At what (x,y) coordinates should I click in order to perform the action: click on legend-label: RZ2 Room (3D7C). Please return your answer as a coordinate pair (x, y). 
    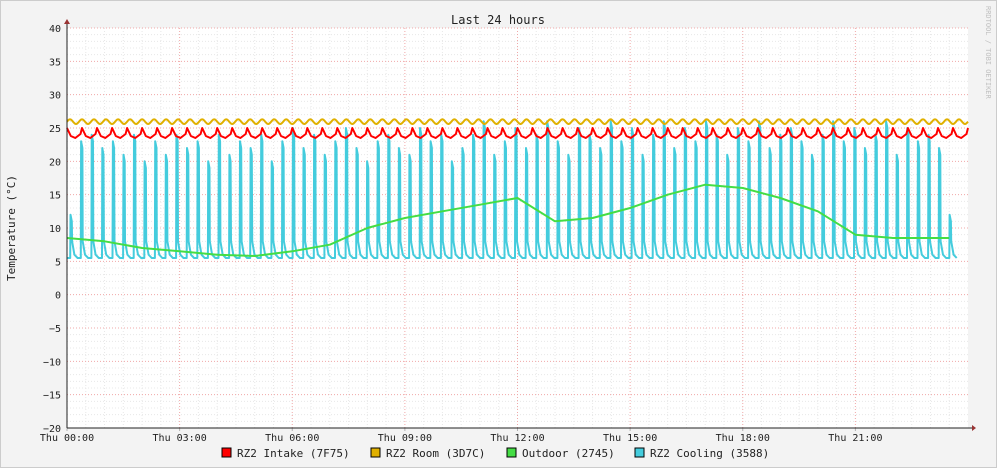
    Looking at the image, I should click on (435, 453).